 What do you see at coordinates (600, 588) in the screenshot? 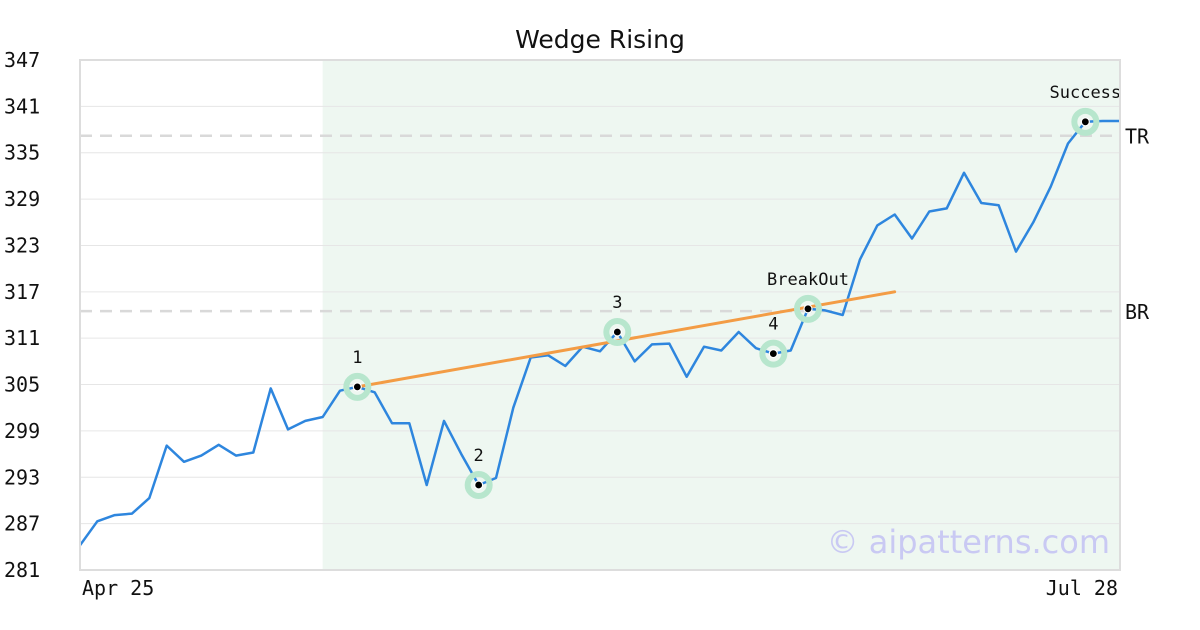
I see `x-tick-labels: Apr 25 Jul 28` at bounding box center [600, 588].